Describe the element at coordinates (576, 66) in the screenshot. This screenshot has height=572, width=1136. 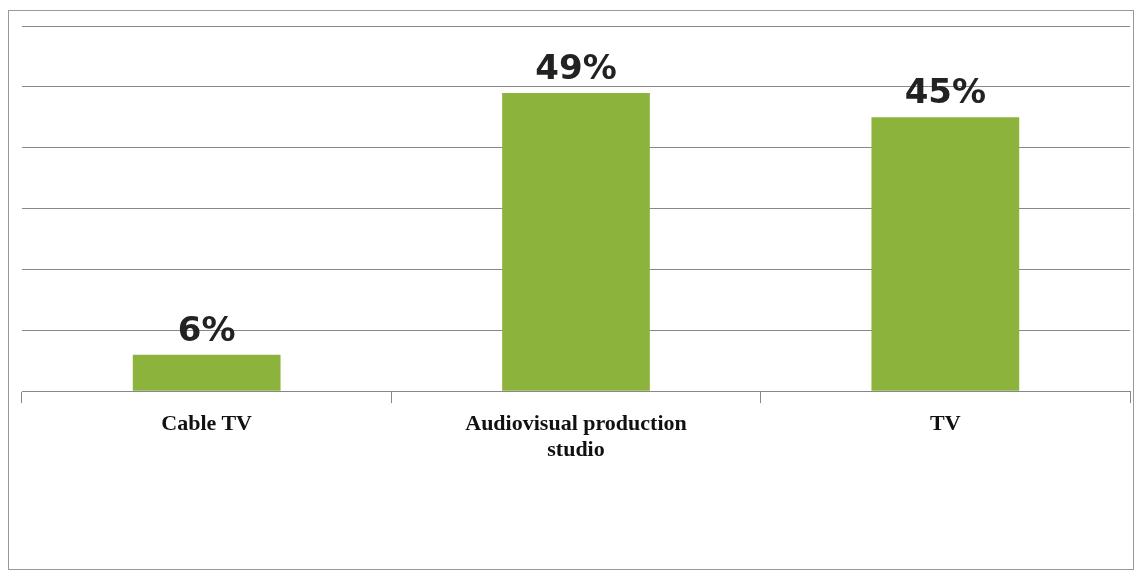
I see `data-label: 49%` at that location.